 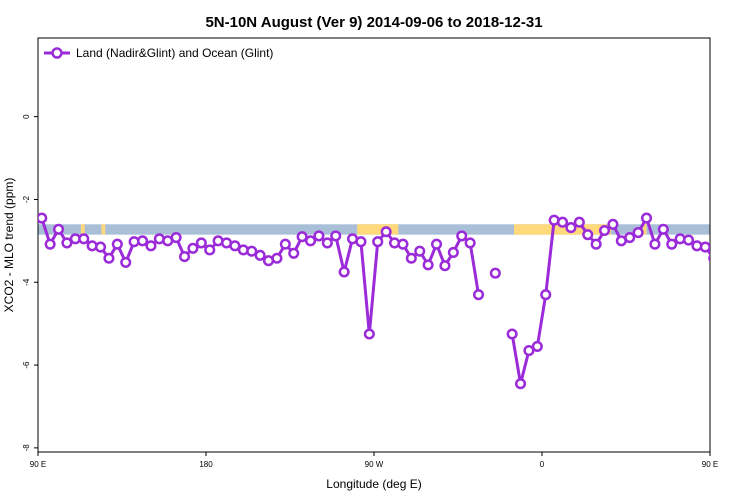 I want to click on series-line, so click(x=260, y=276).